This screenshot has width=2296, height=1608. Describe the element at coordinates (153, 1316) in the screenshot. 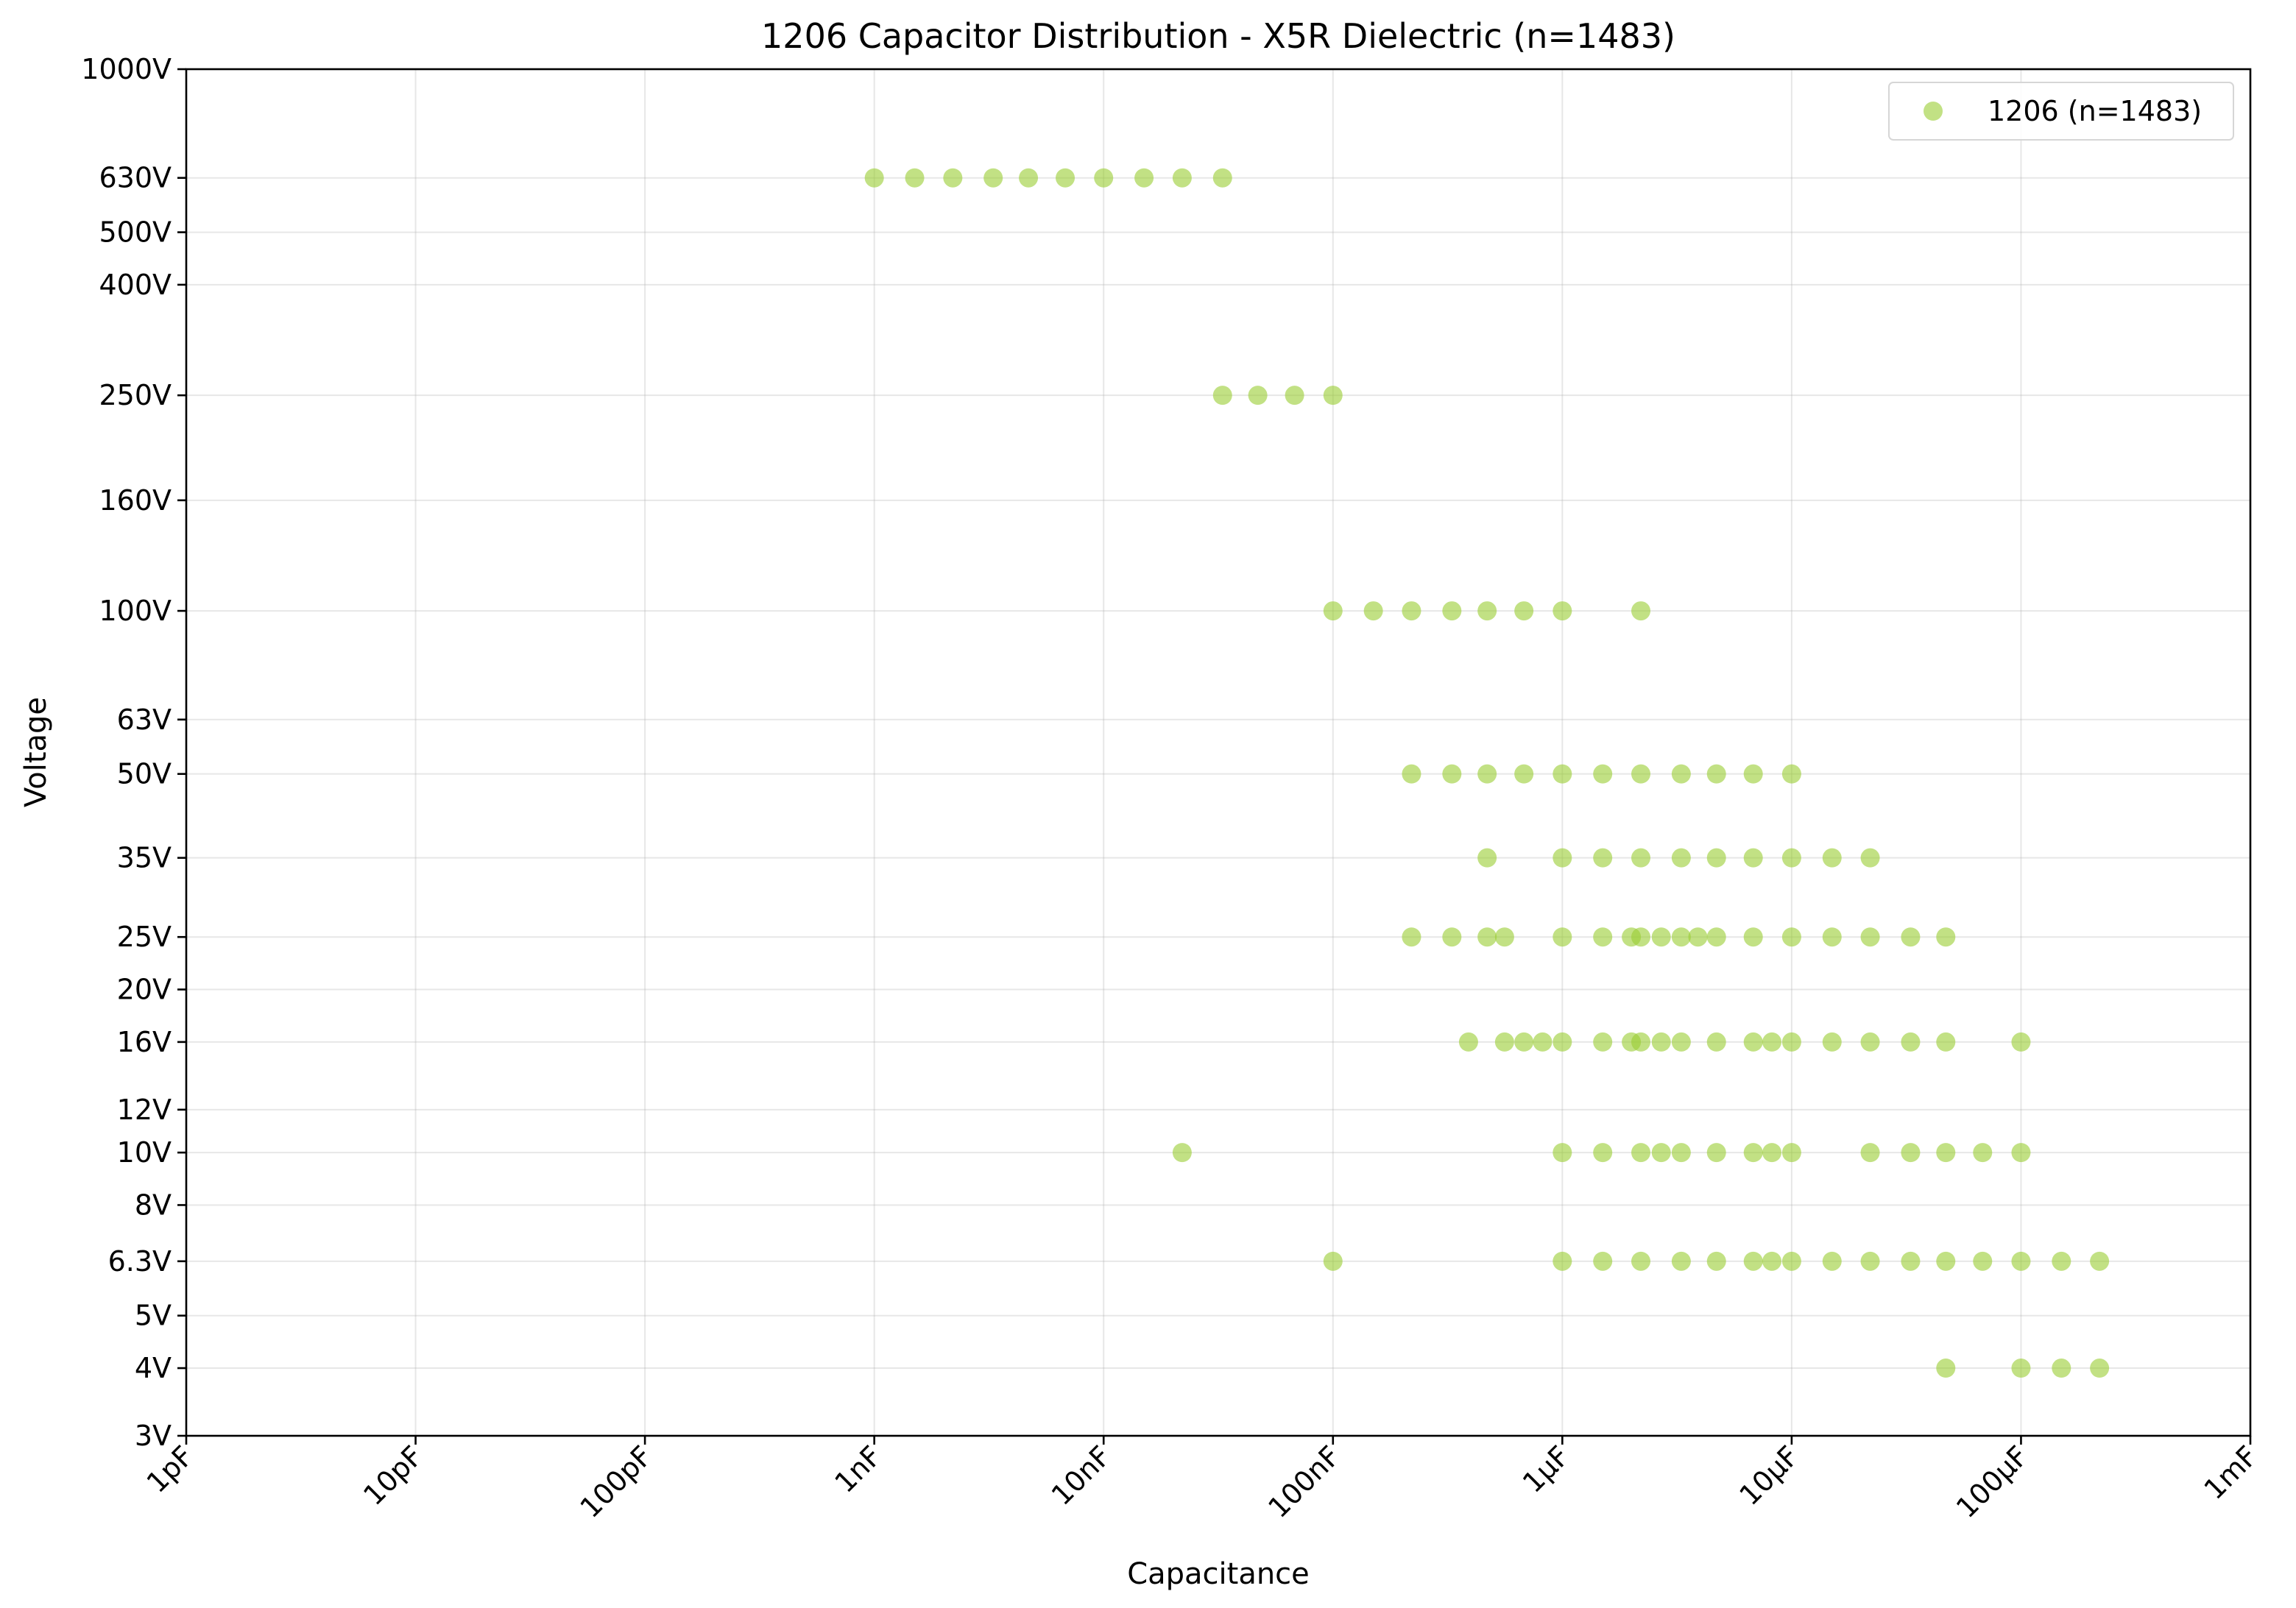

I see `y-tick-label: 5V` at that location.